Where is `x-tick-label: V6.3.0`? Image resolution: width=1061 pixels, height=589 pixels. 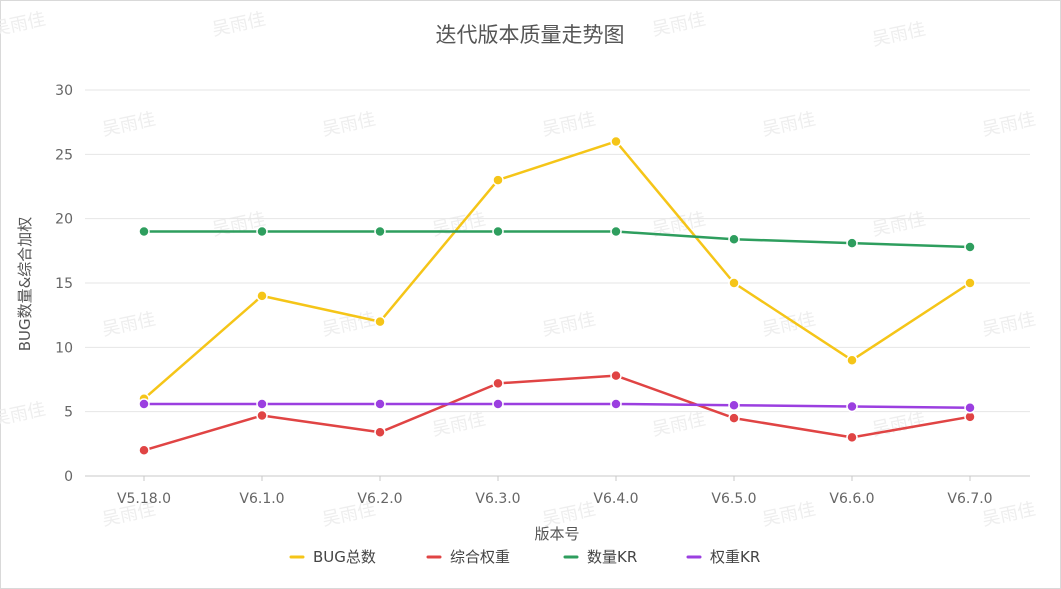
x-tick-label: V6.3.0 is located at coordinates (497, 499).